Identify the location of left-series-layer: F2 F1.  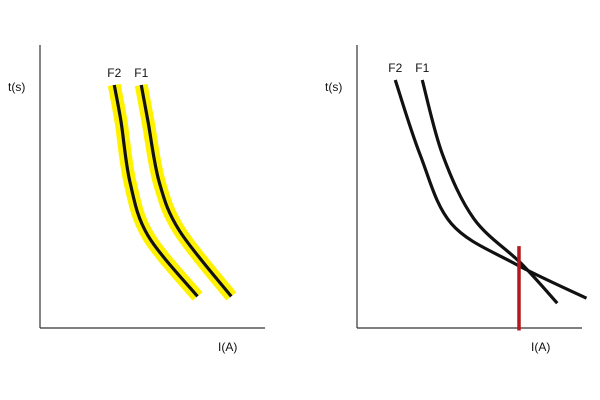
(172, 183).